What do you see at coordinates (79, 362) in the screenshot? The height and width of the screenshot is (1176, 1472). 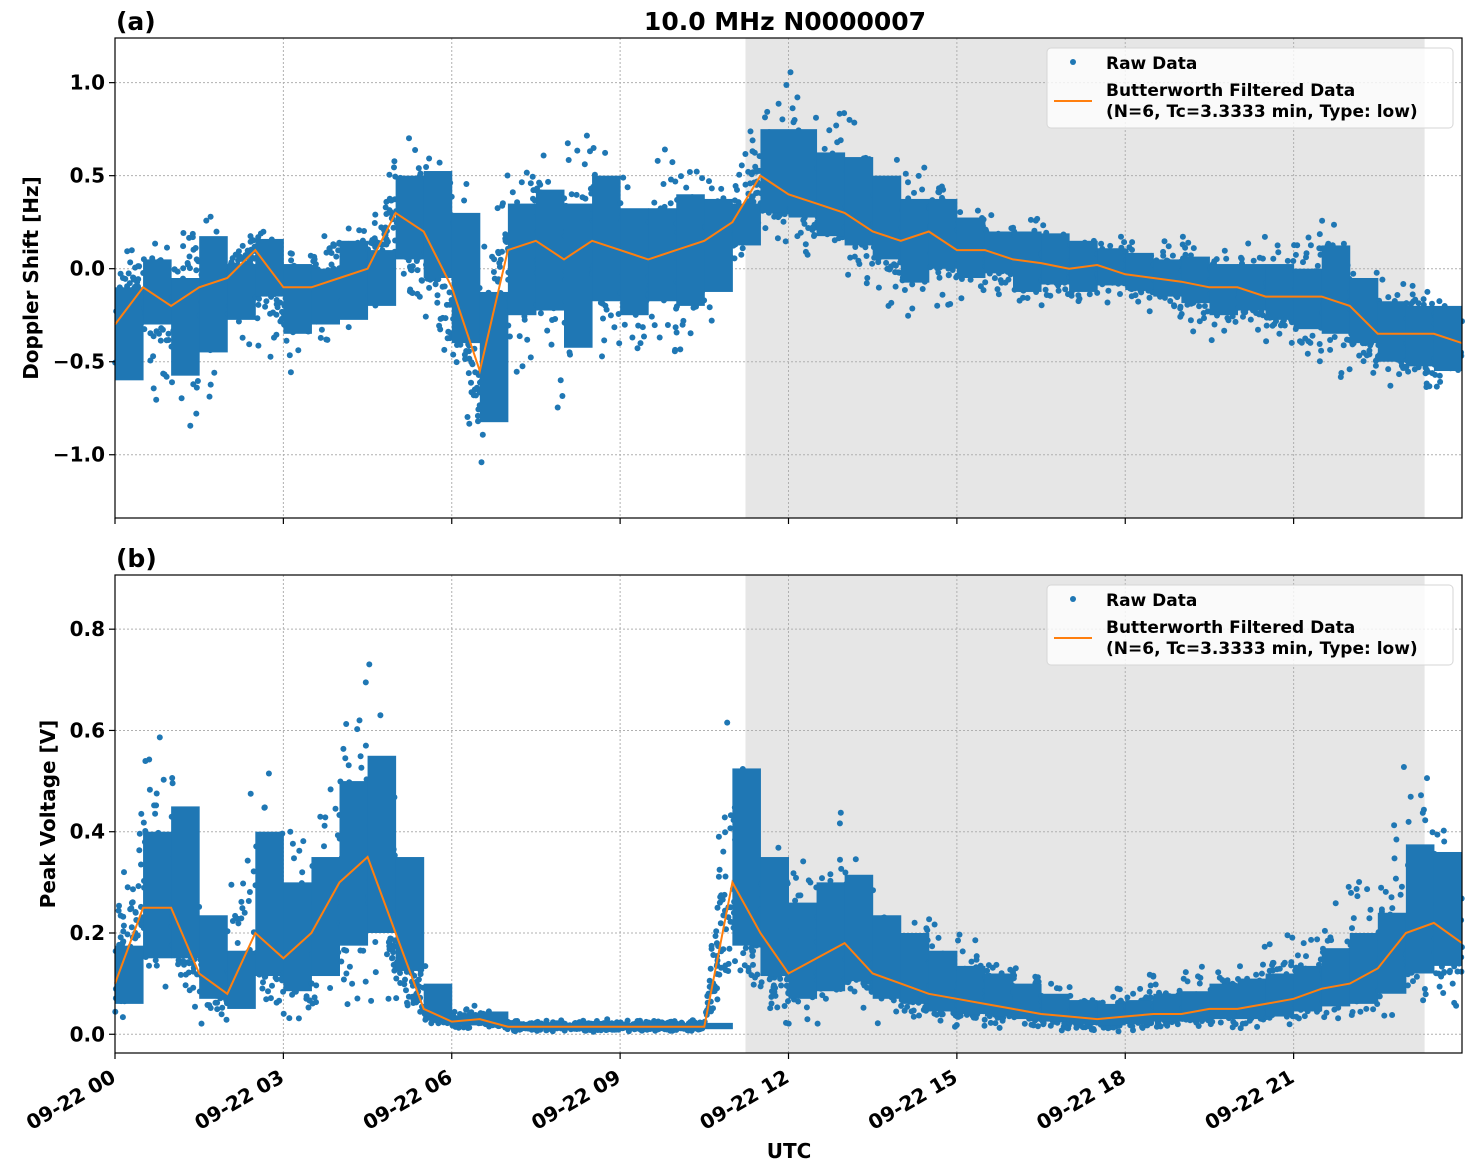 I see `y-tick-label: −0.5` at bounding box center [79, 362].